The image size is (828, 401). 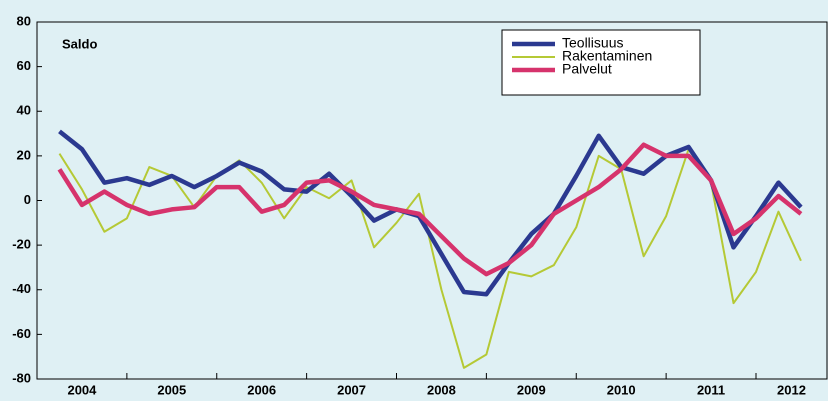 I want to click on legend, so click(x=601, y=62).